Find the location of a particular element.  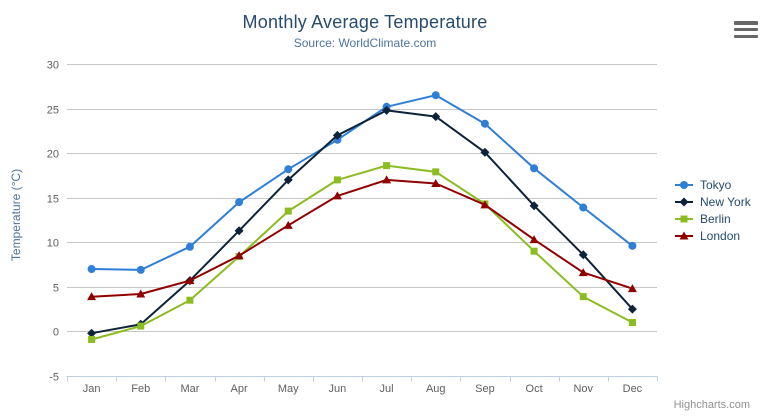

legend: Tokyo New York Berlin London is located at coordinates (712, 210).